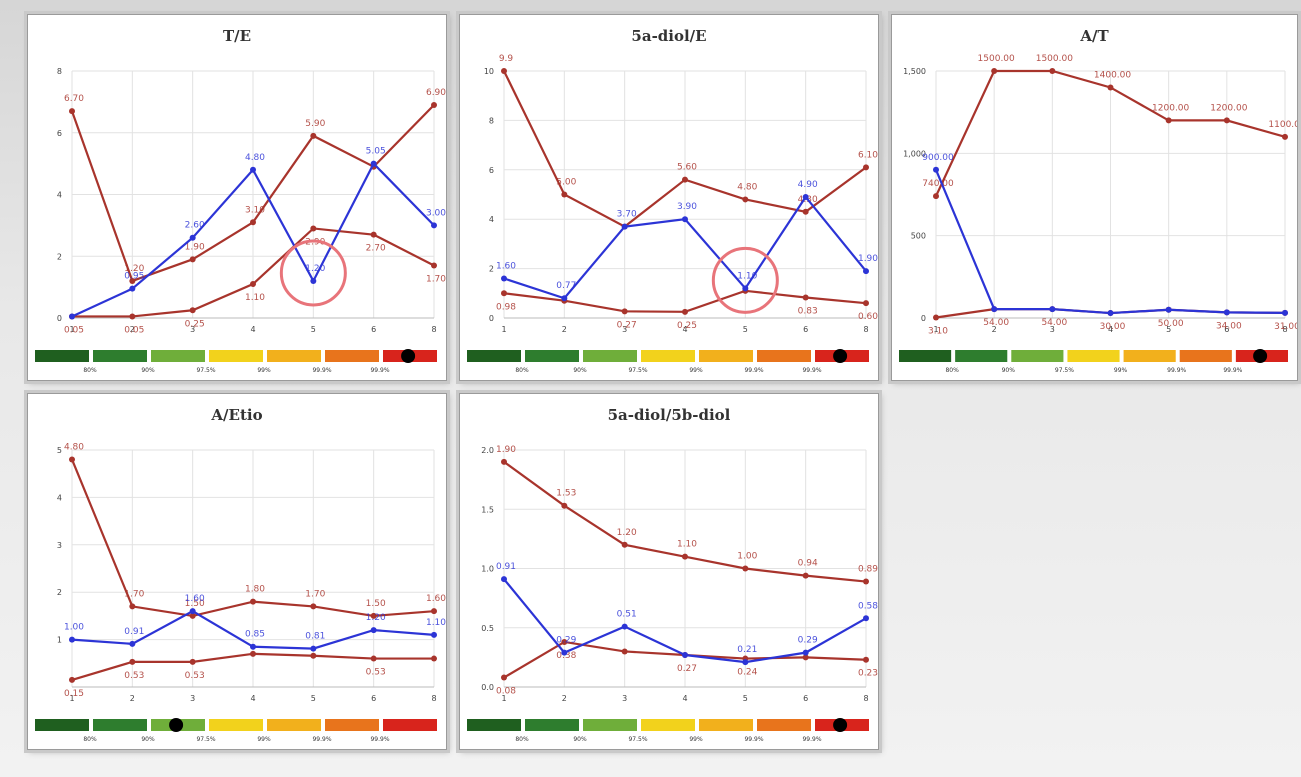 This screenshot has height=777, width=1301. Describe the element at coordinates (487, 628) in the screenshot. I see `y-tick-label: 0.5` at that location.